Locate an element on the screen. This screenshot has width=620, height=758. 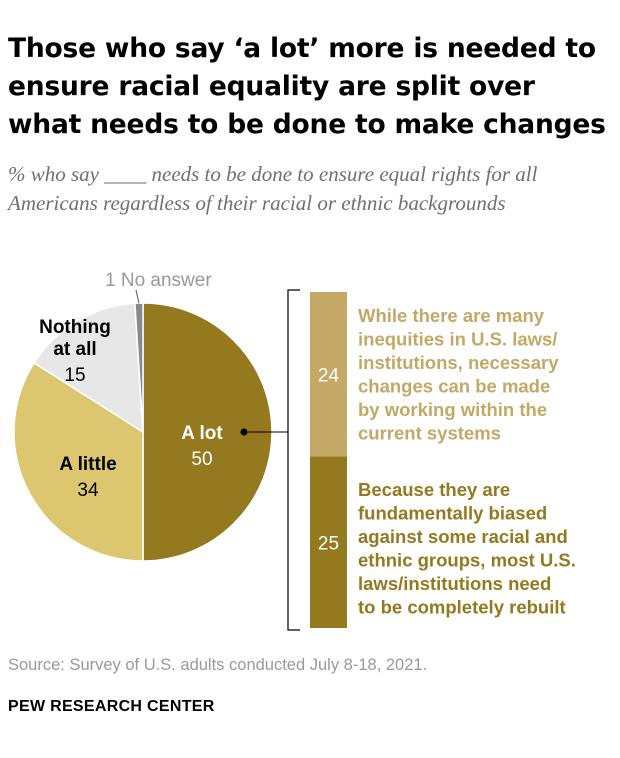
bar-segment-value-2: 25 is located at coordinates (328, 543).